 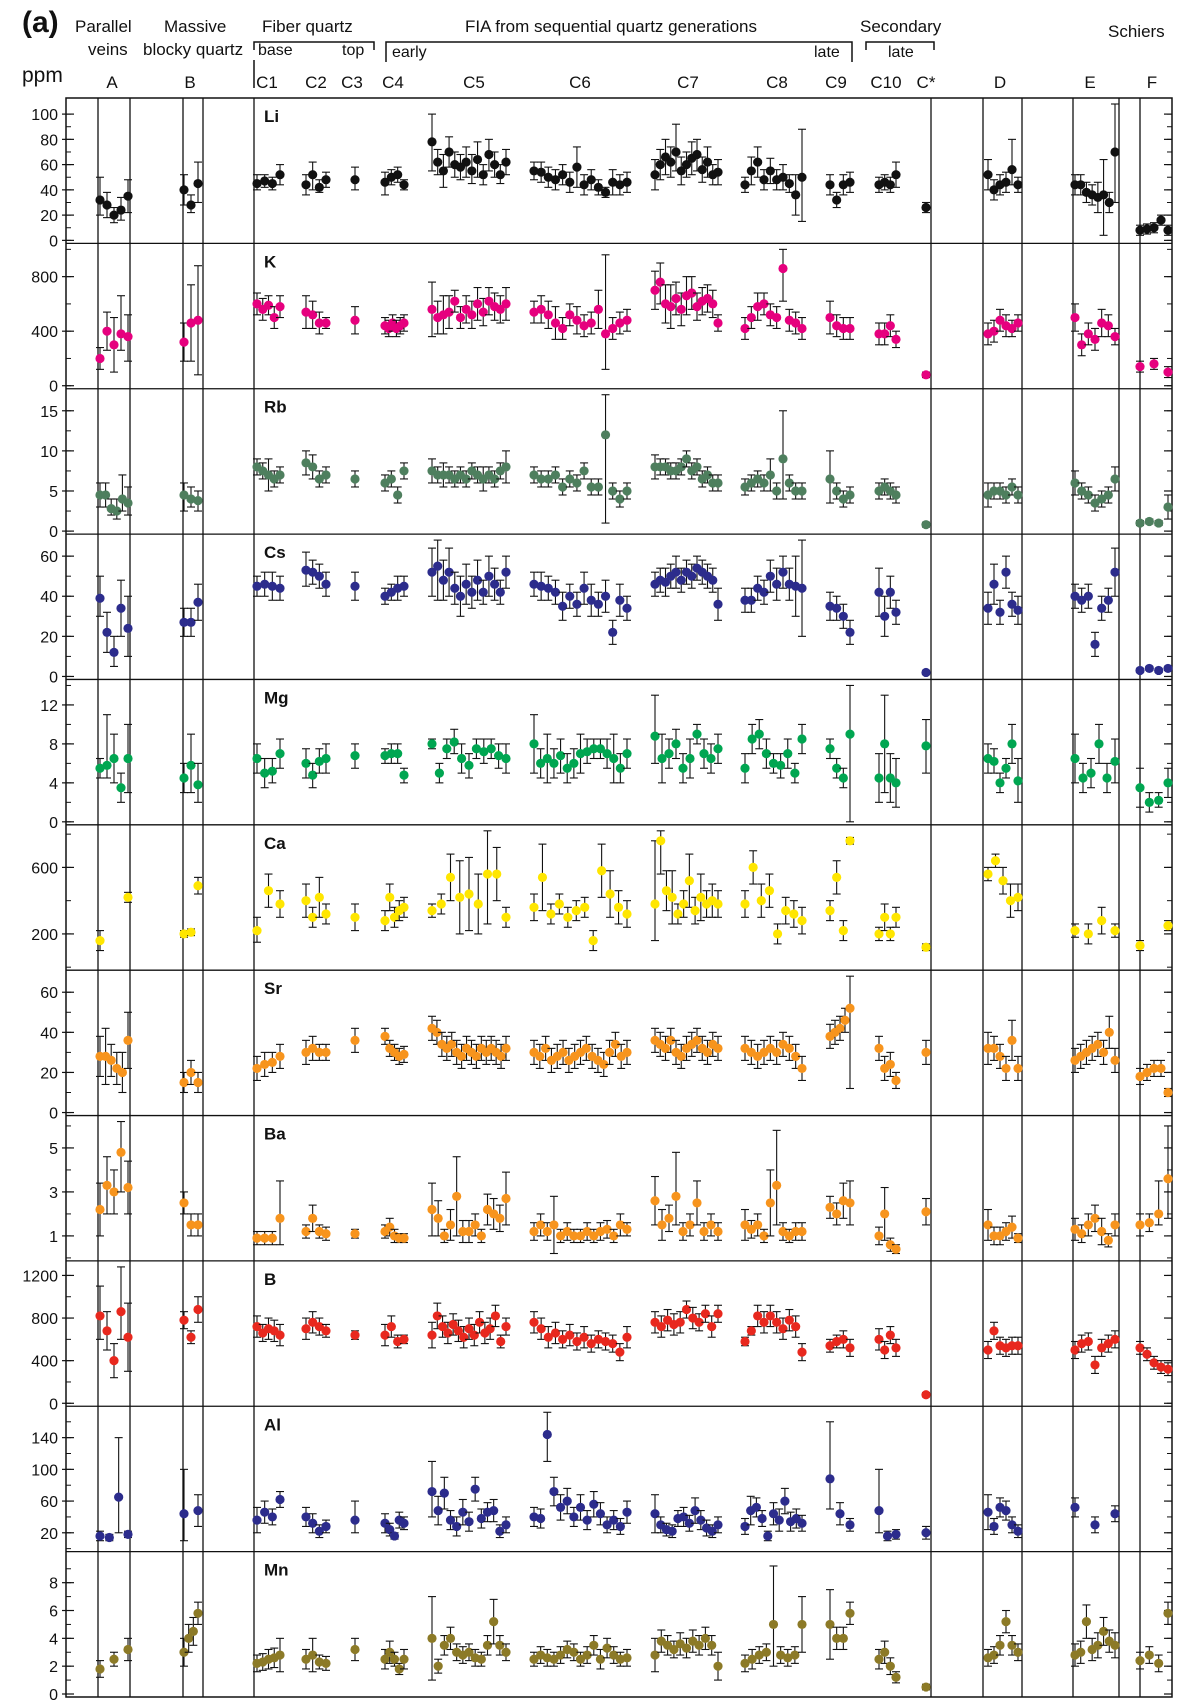 What do you see at coordinates (271, 116) in the screenshot?
I see `element-label: Li` at bounding box center [271, 116].